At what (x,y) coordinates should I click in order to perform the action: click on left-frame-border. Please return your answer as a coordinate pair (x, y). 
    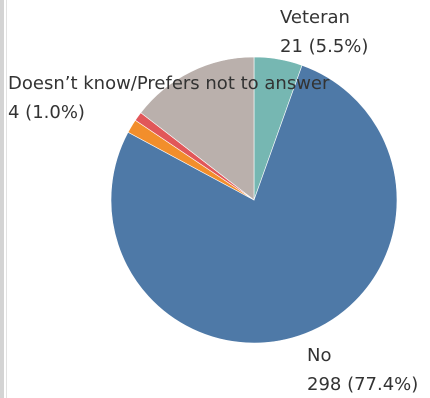
    Looking at the image, I should click on (2, 199).